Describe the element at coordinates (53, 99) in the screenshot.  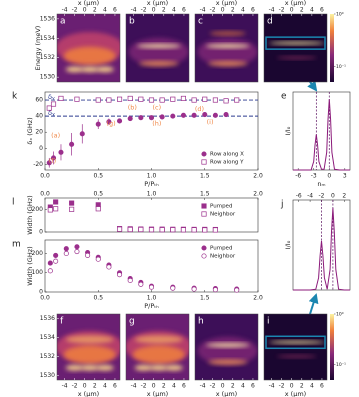
I see `reference-subscript: Y` at that location.